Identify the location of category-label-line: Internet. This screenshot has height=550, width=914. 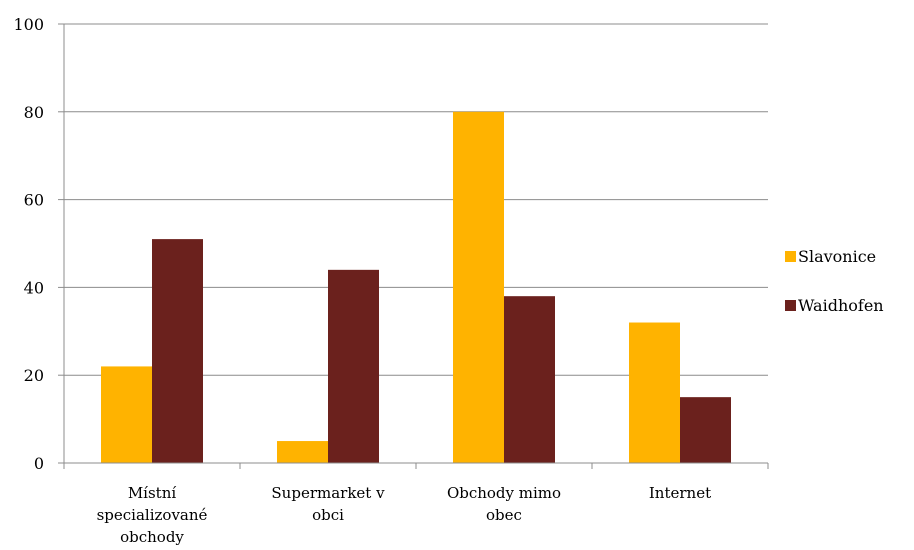
(680, 493).